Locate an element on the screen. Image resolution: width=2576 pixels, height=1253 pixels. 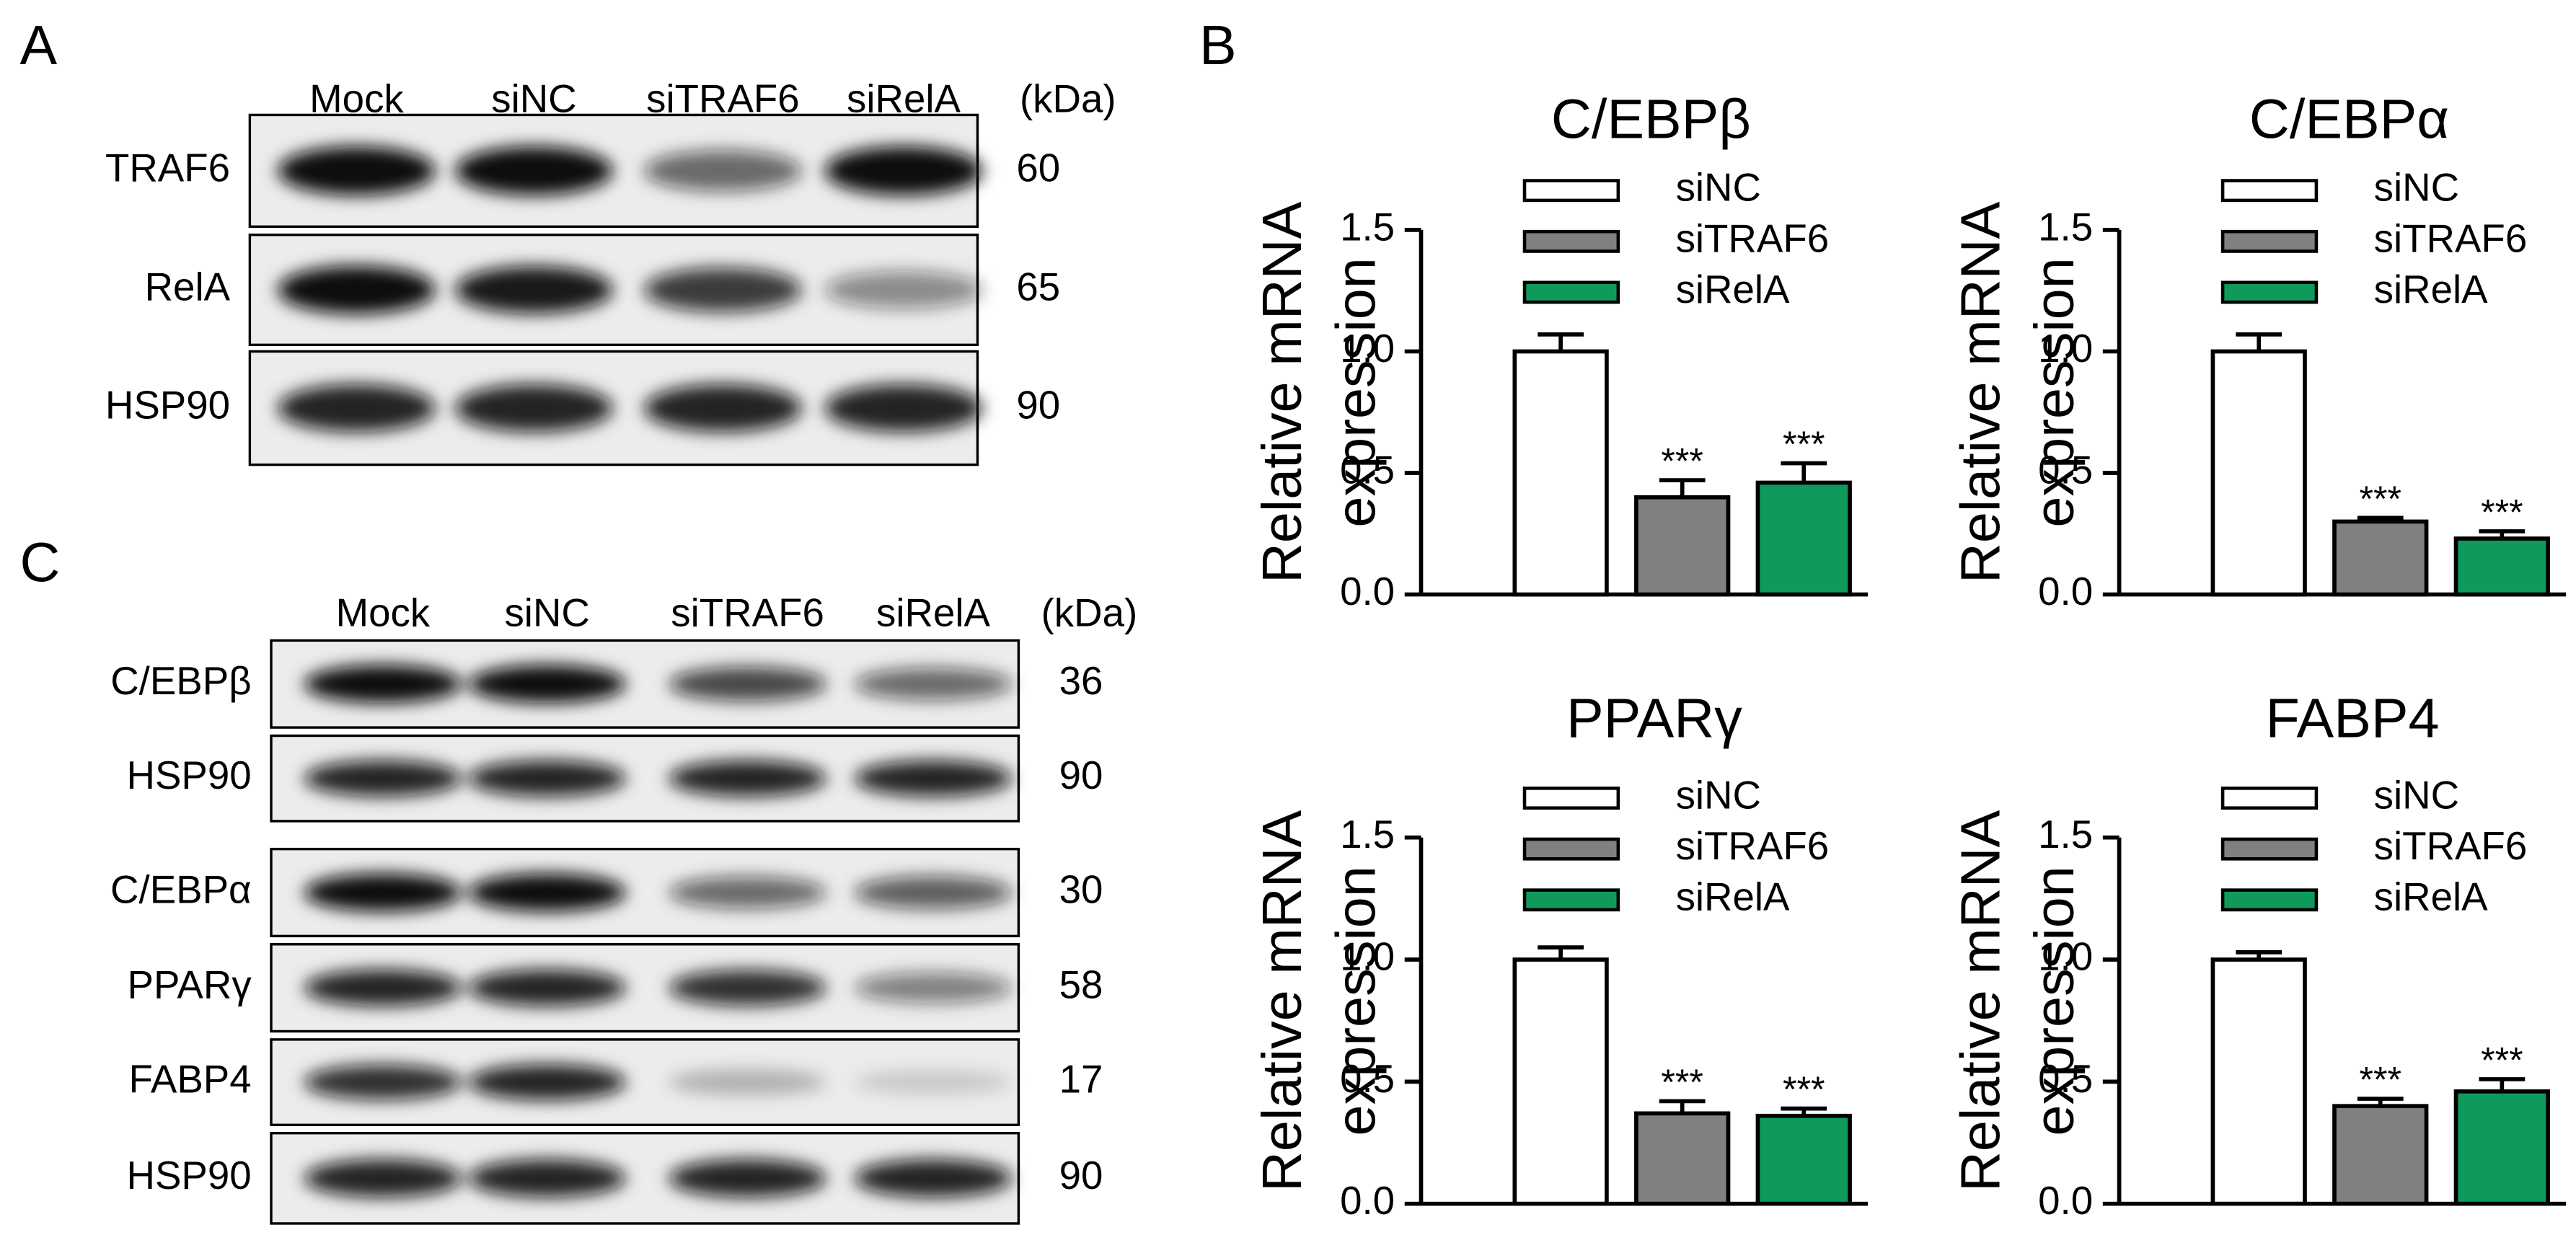
chart-title: C/EBPα is located at coordinates (2349, 119).